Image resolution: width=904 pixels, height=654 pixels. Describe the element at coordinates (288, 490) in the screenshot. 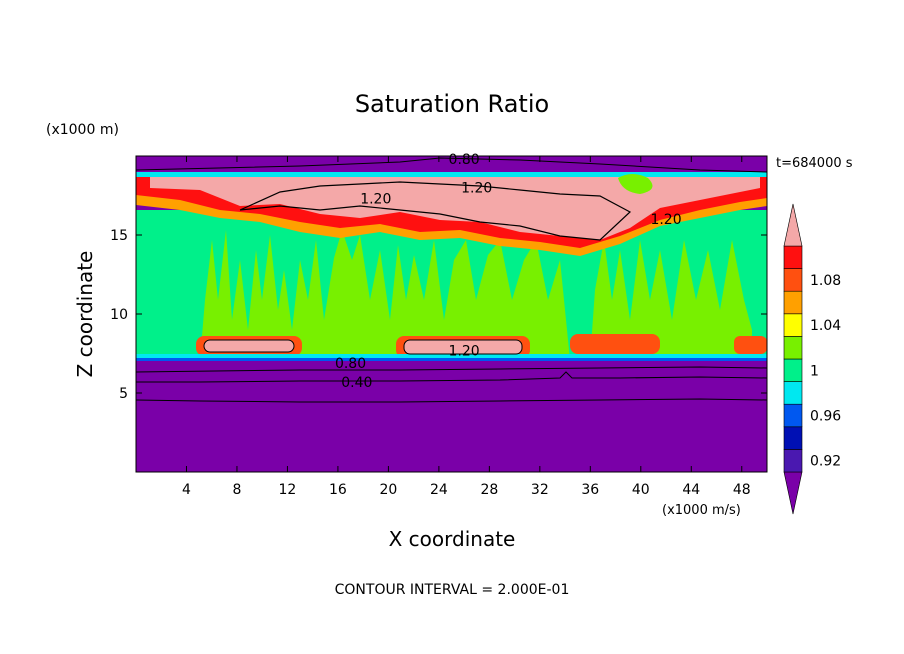

I see `x-tick-label: 12` at that location.